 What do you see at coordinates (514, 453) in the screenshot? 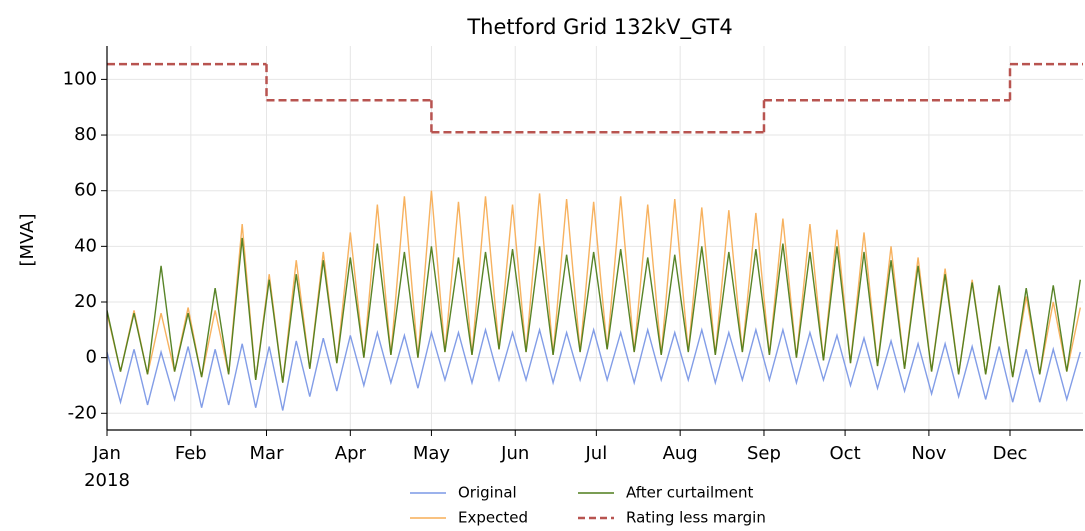
I see `x-tick-label: Jun` at bounding box center [514, 453].